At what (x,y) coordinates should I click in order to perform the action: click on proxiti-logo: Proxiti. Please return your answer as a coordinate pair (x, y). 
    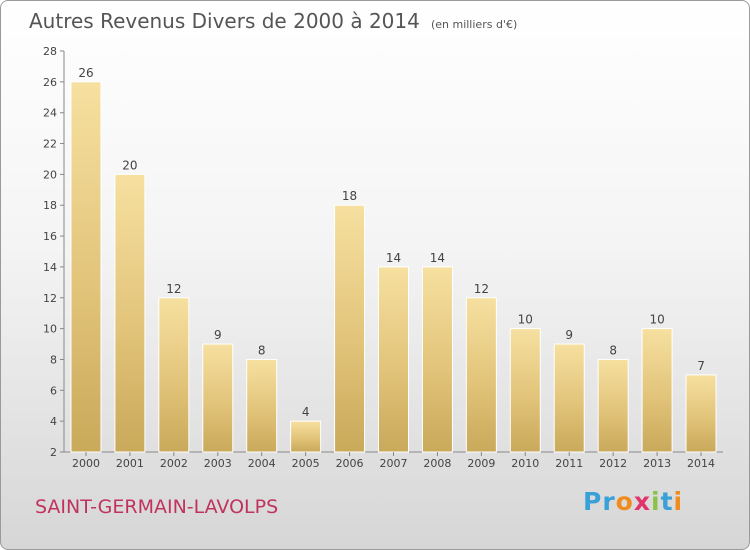
    Looking at the image, I should click on (633, 501).